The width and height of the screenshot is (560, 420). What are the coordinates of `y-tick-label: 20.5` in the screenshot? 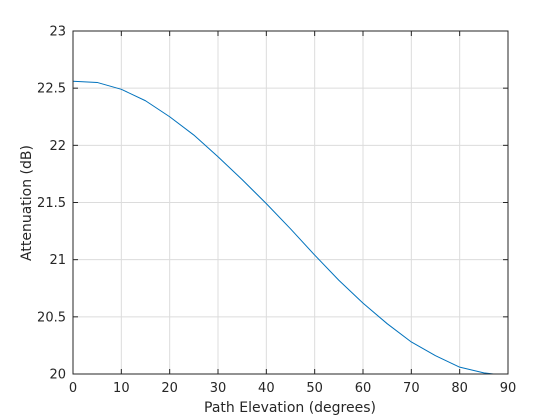 It's located at (51, 317).